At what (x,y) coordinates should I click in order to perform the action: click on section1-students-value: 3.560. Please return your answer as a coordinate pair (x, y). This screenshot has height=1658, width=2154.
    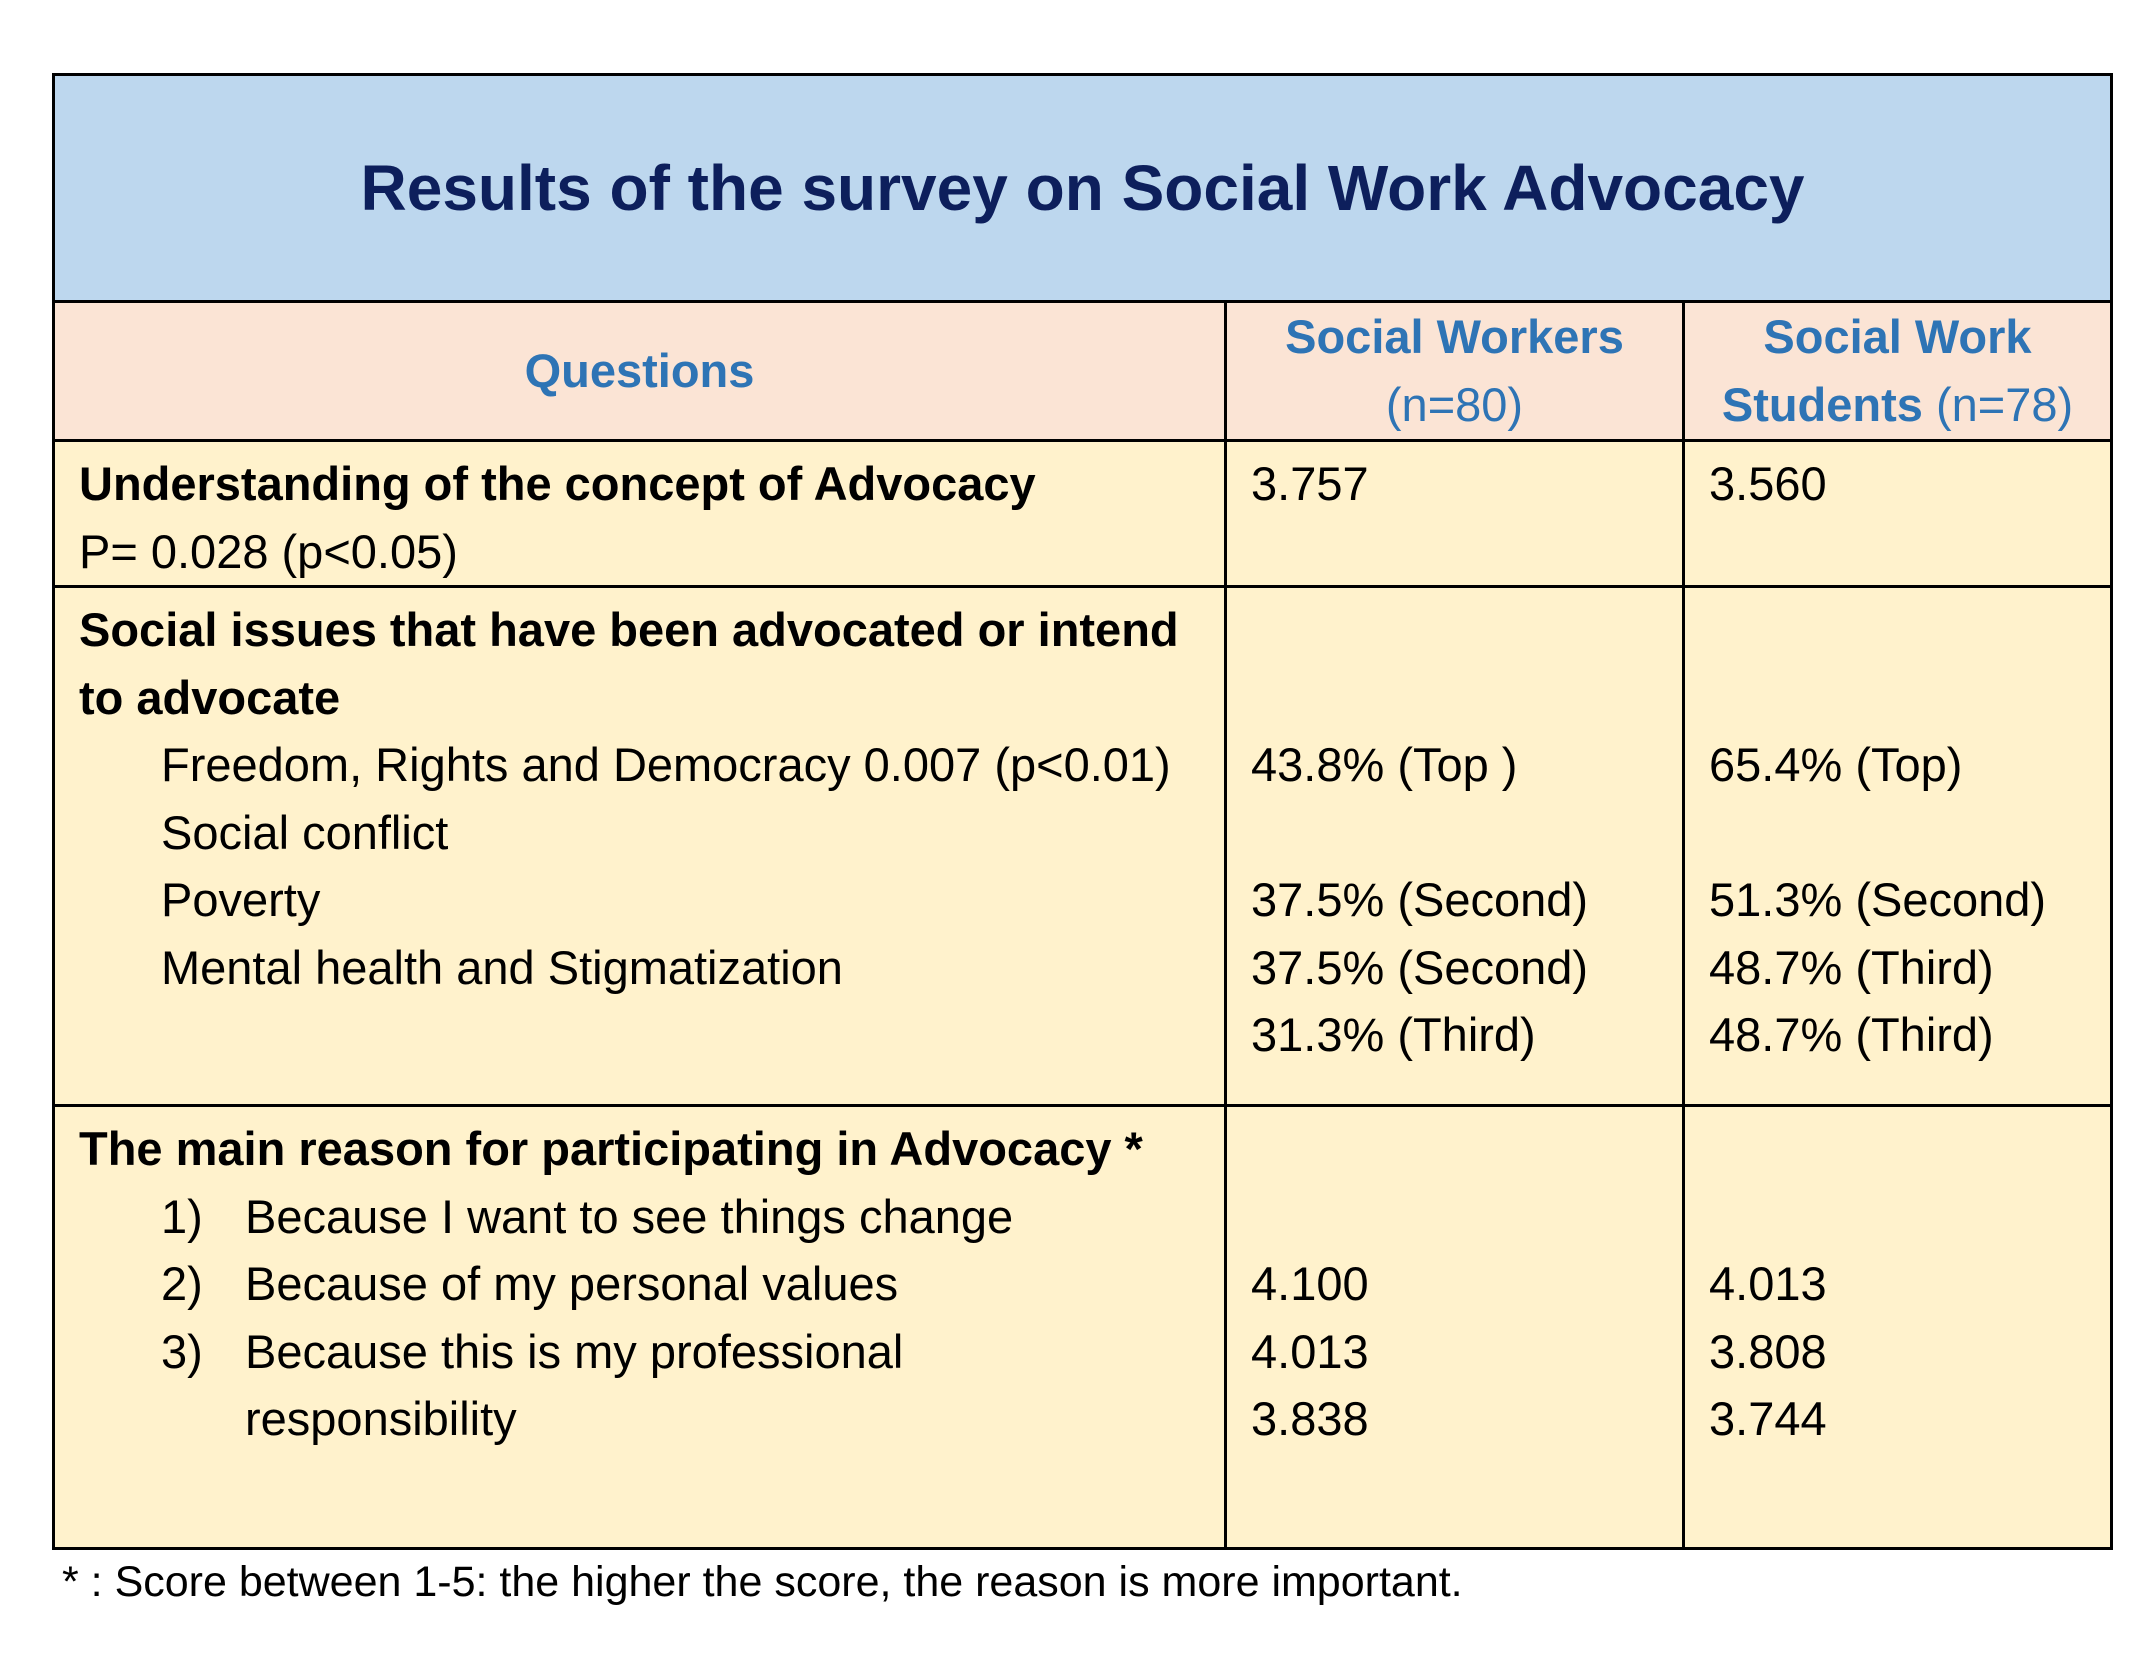
    Looking at the image, I should click on (1768, 483).